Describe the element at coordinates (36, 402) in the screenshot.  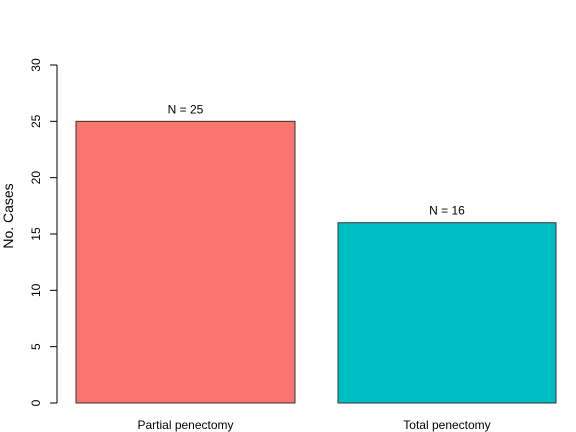
I see `y-tick-label: 0` at that location.